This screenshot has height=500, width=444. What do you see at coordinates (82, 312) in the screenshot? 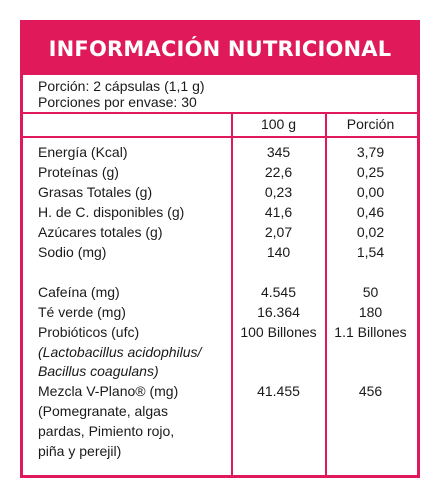
I see `ingredient-name: Té verde (mg)` at bounding box center [82, 312].